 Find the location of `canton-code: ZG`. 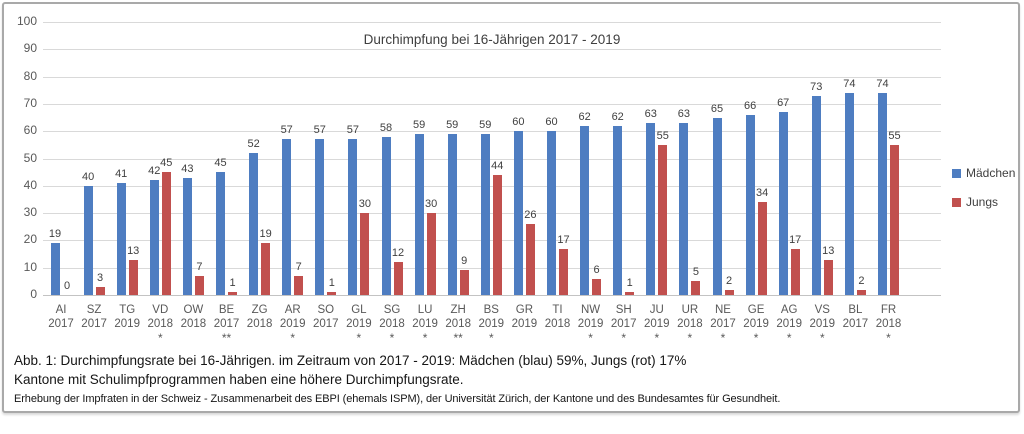

canton-code: ZG is located at coordinates (259, 310).